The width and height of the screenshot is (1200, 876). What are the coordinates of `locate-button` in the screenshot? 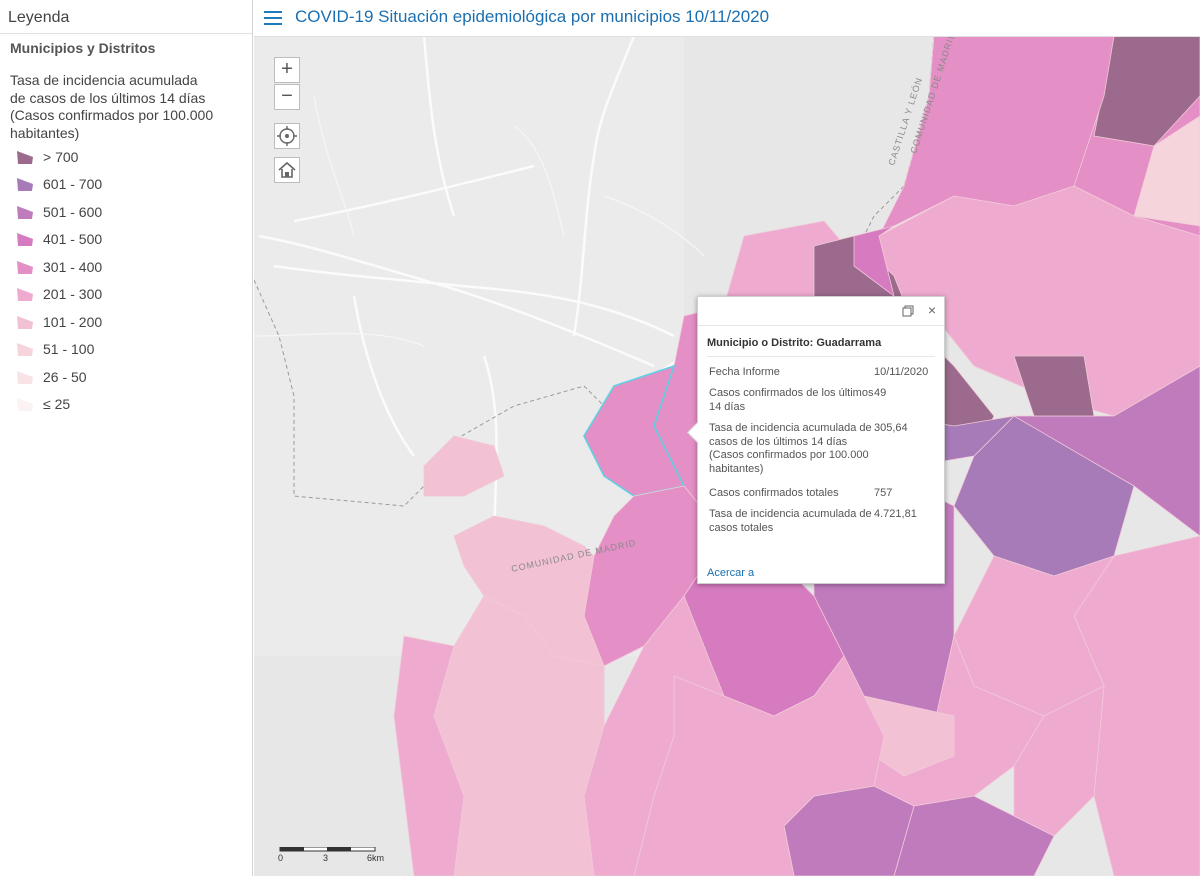 It's located at (287, 136).